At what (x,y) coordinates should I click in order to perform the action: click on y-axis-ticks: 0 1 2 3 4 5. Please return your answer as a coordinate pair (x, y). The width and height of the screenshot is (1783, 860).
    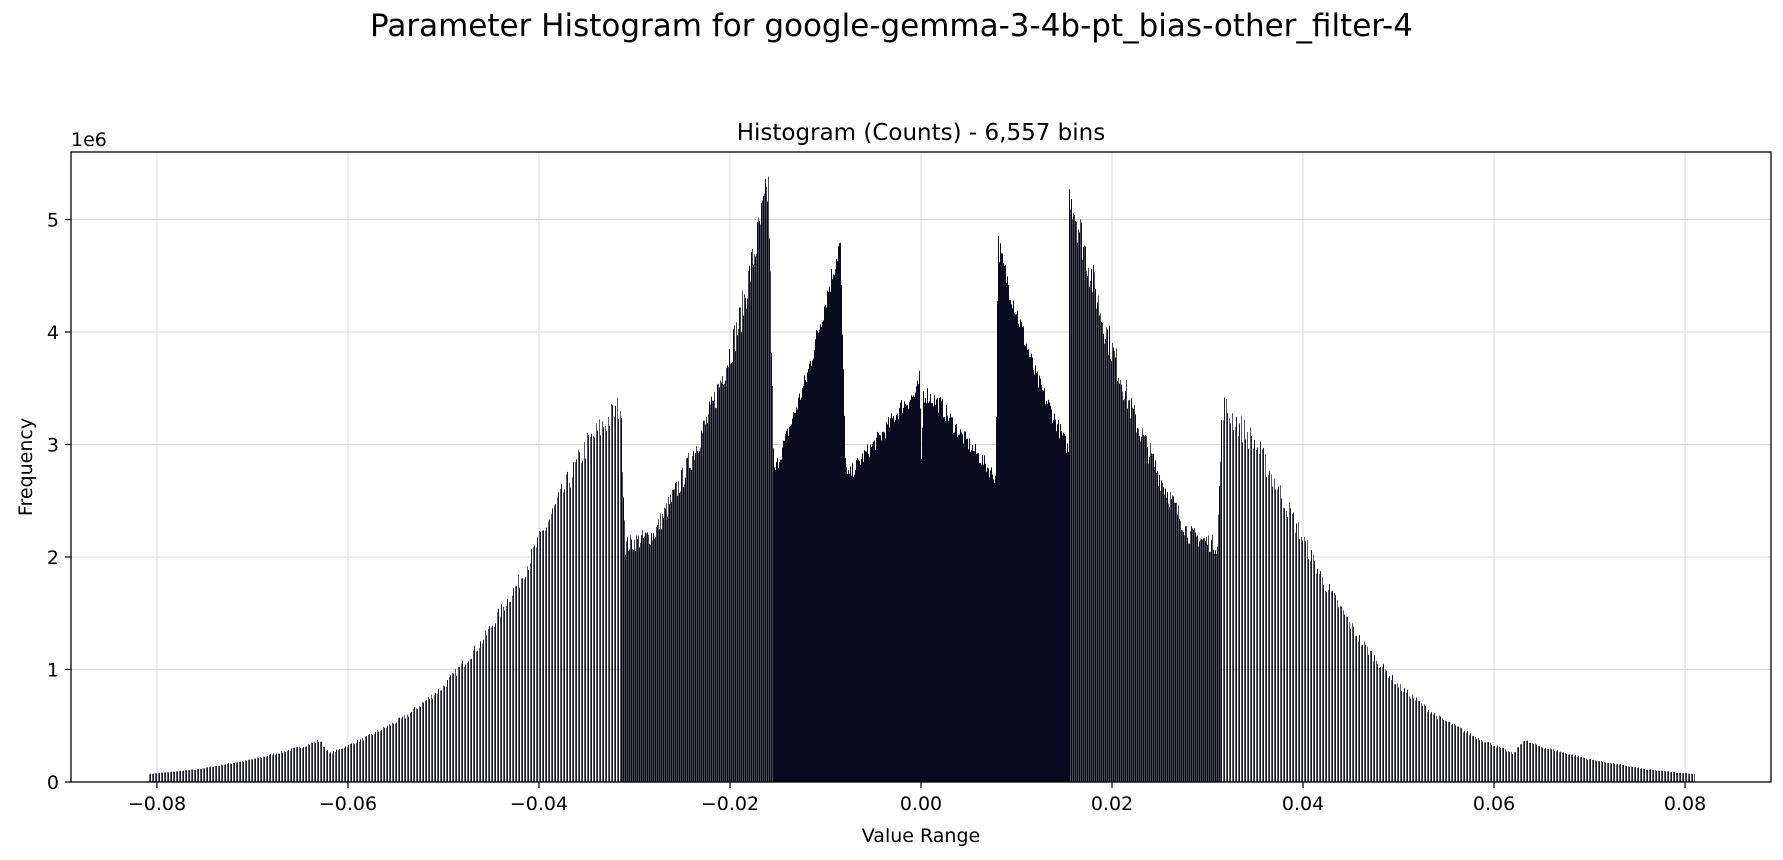
    Looking at the image, I should click on (59, 502).